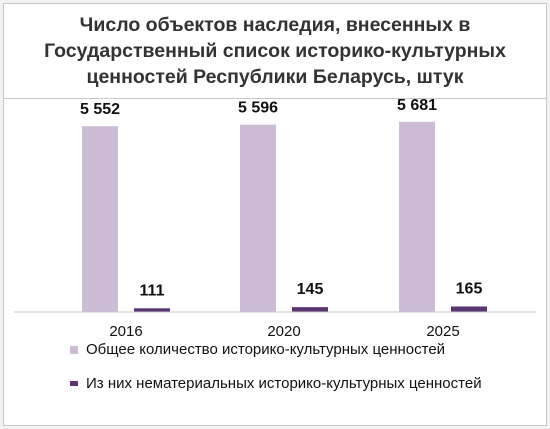 The width and height of the screenshot is (550, 429). What do you see at coordinates (258, 218) in the screenshot?
I see `bar-total-2020` at bounding box center [258, 218].